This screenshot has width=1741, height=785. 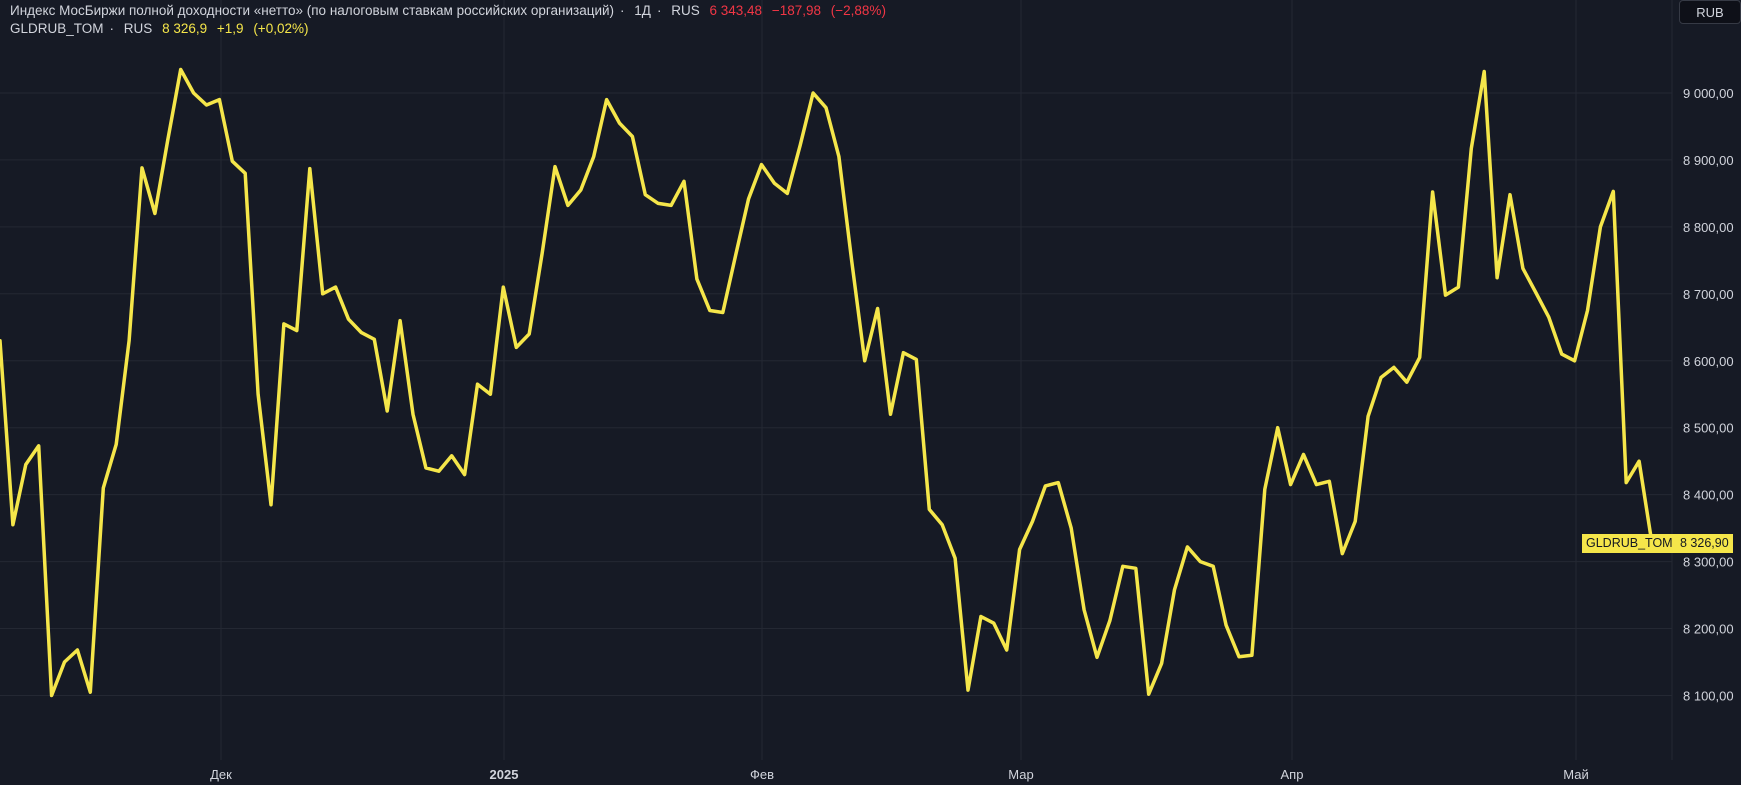 What do you see at coordinates (1708, 160) in the screenshot?
I see `y-tick-label: 8 900,00` at bounding box center [1708, 160].